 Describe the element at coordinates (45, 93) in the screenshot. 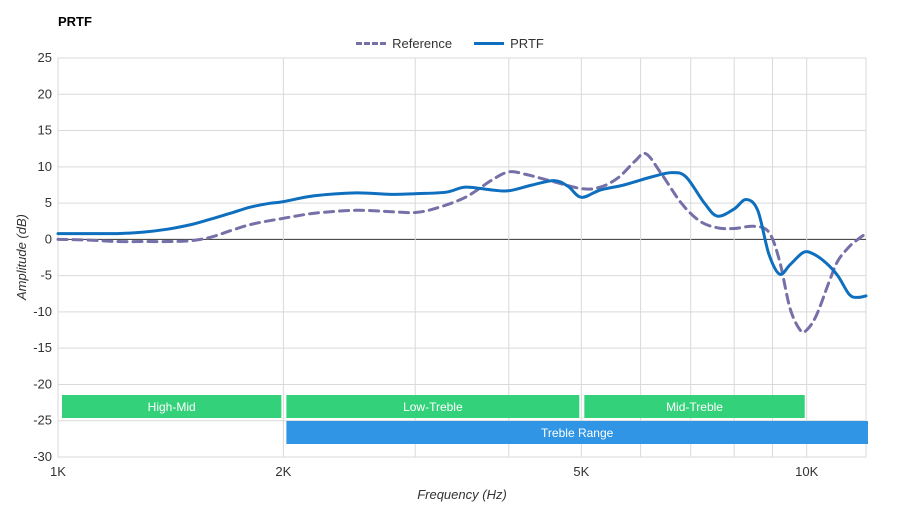

I see `y-tick-label: 20` at that location.